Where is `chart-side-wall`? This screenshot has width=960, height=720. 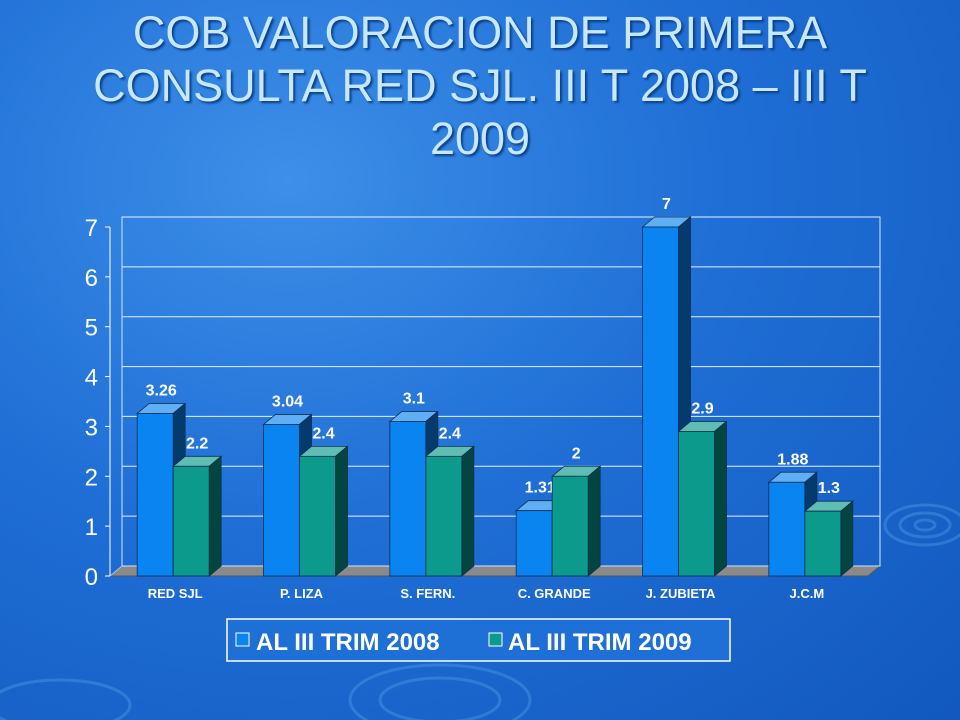 chart-side-wall is located at coordinates (116, 397).